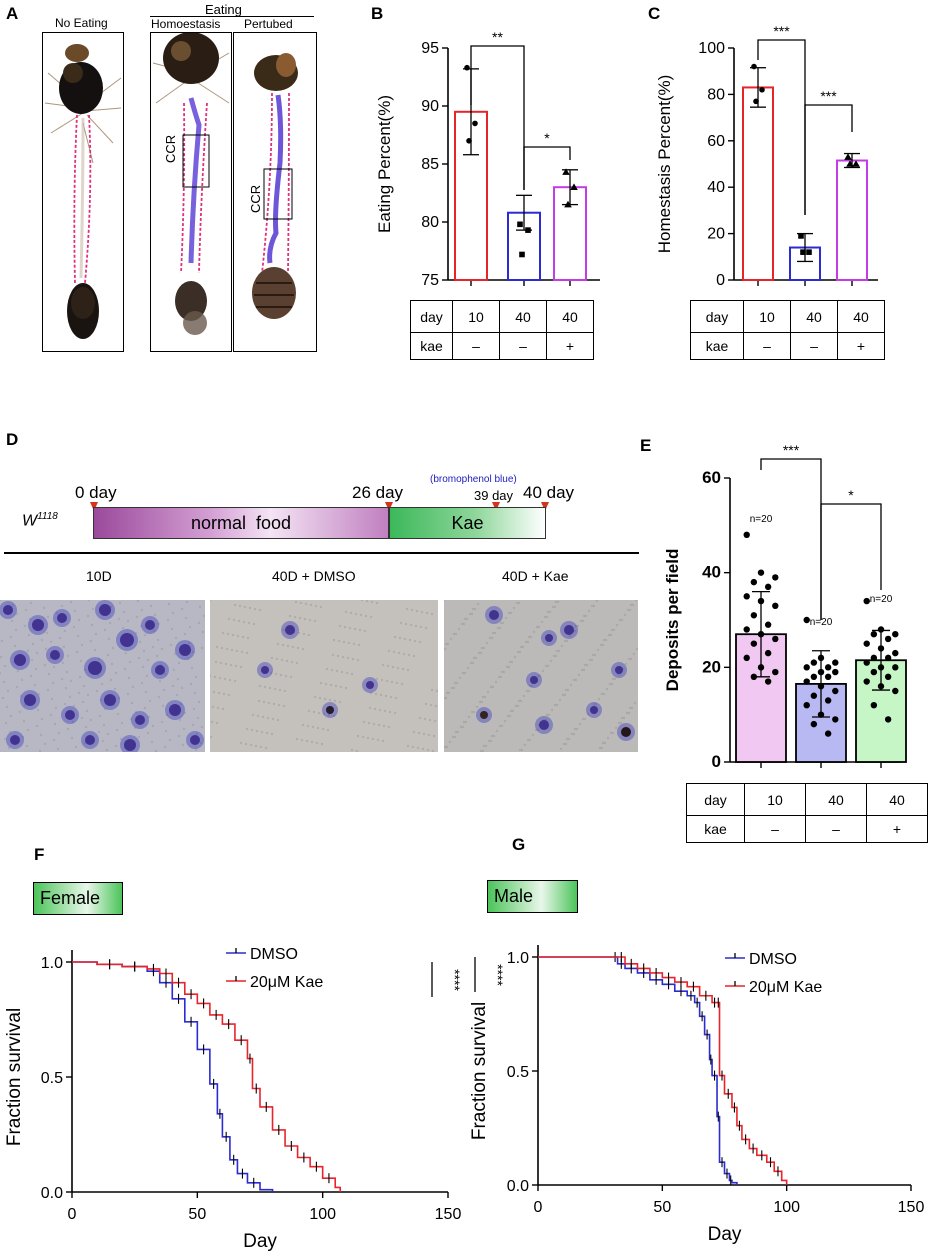 This screenshot has width=934, height=1258. Describe the element at coordinates (319, 506) in the screenshot. I see `timeline-arrows` at that location.